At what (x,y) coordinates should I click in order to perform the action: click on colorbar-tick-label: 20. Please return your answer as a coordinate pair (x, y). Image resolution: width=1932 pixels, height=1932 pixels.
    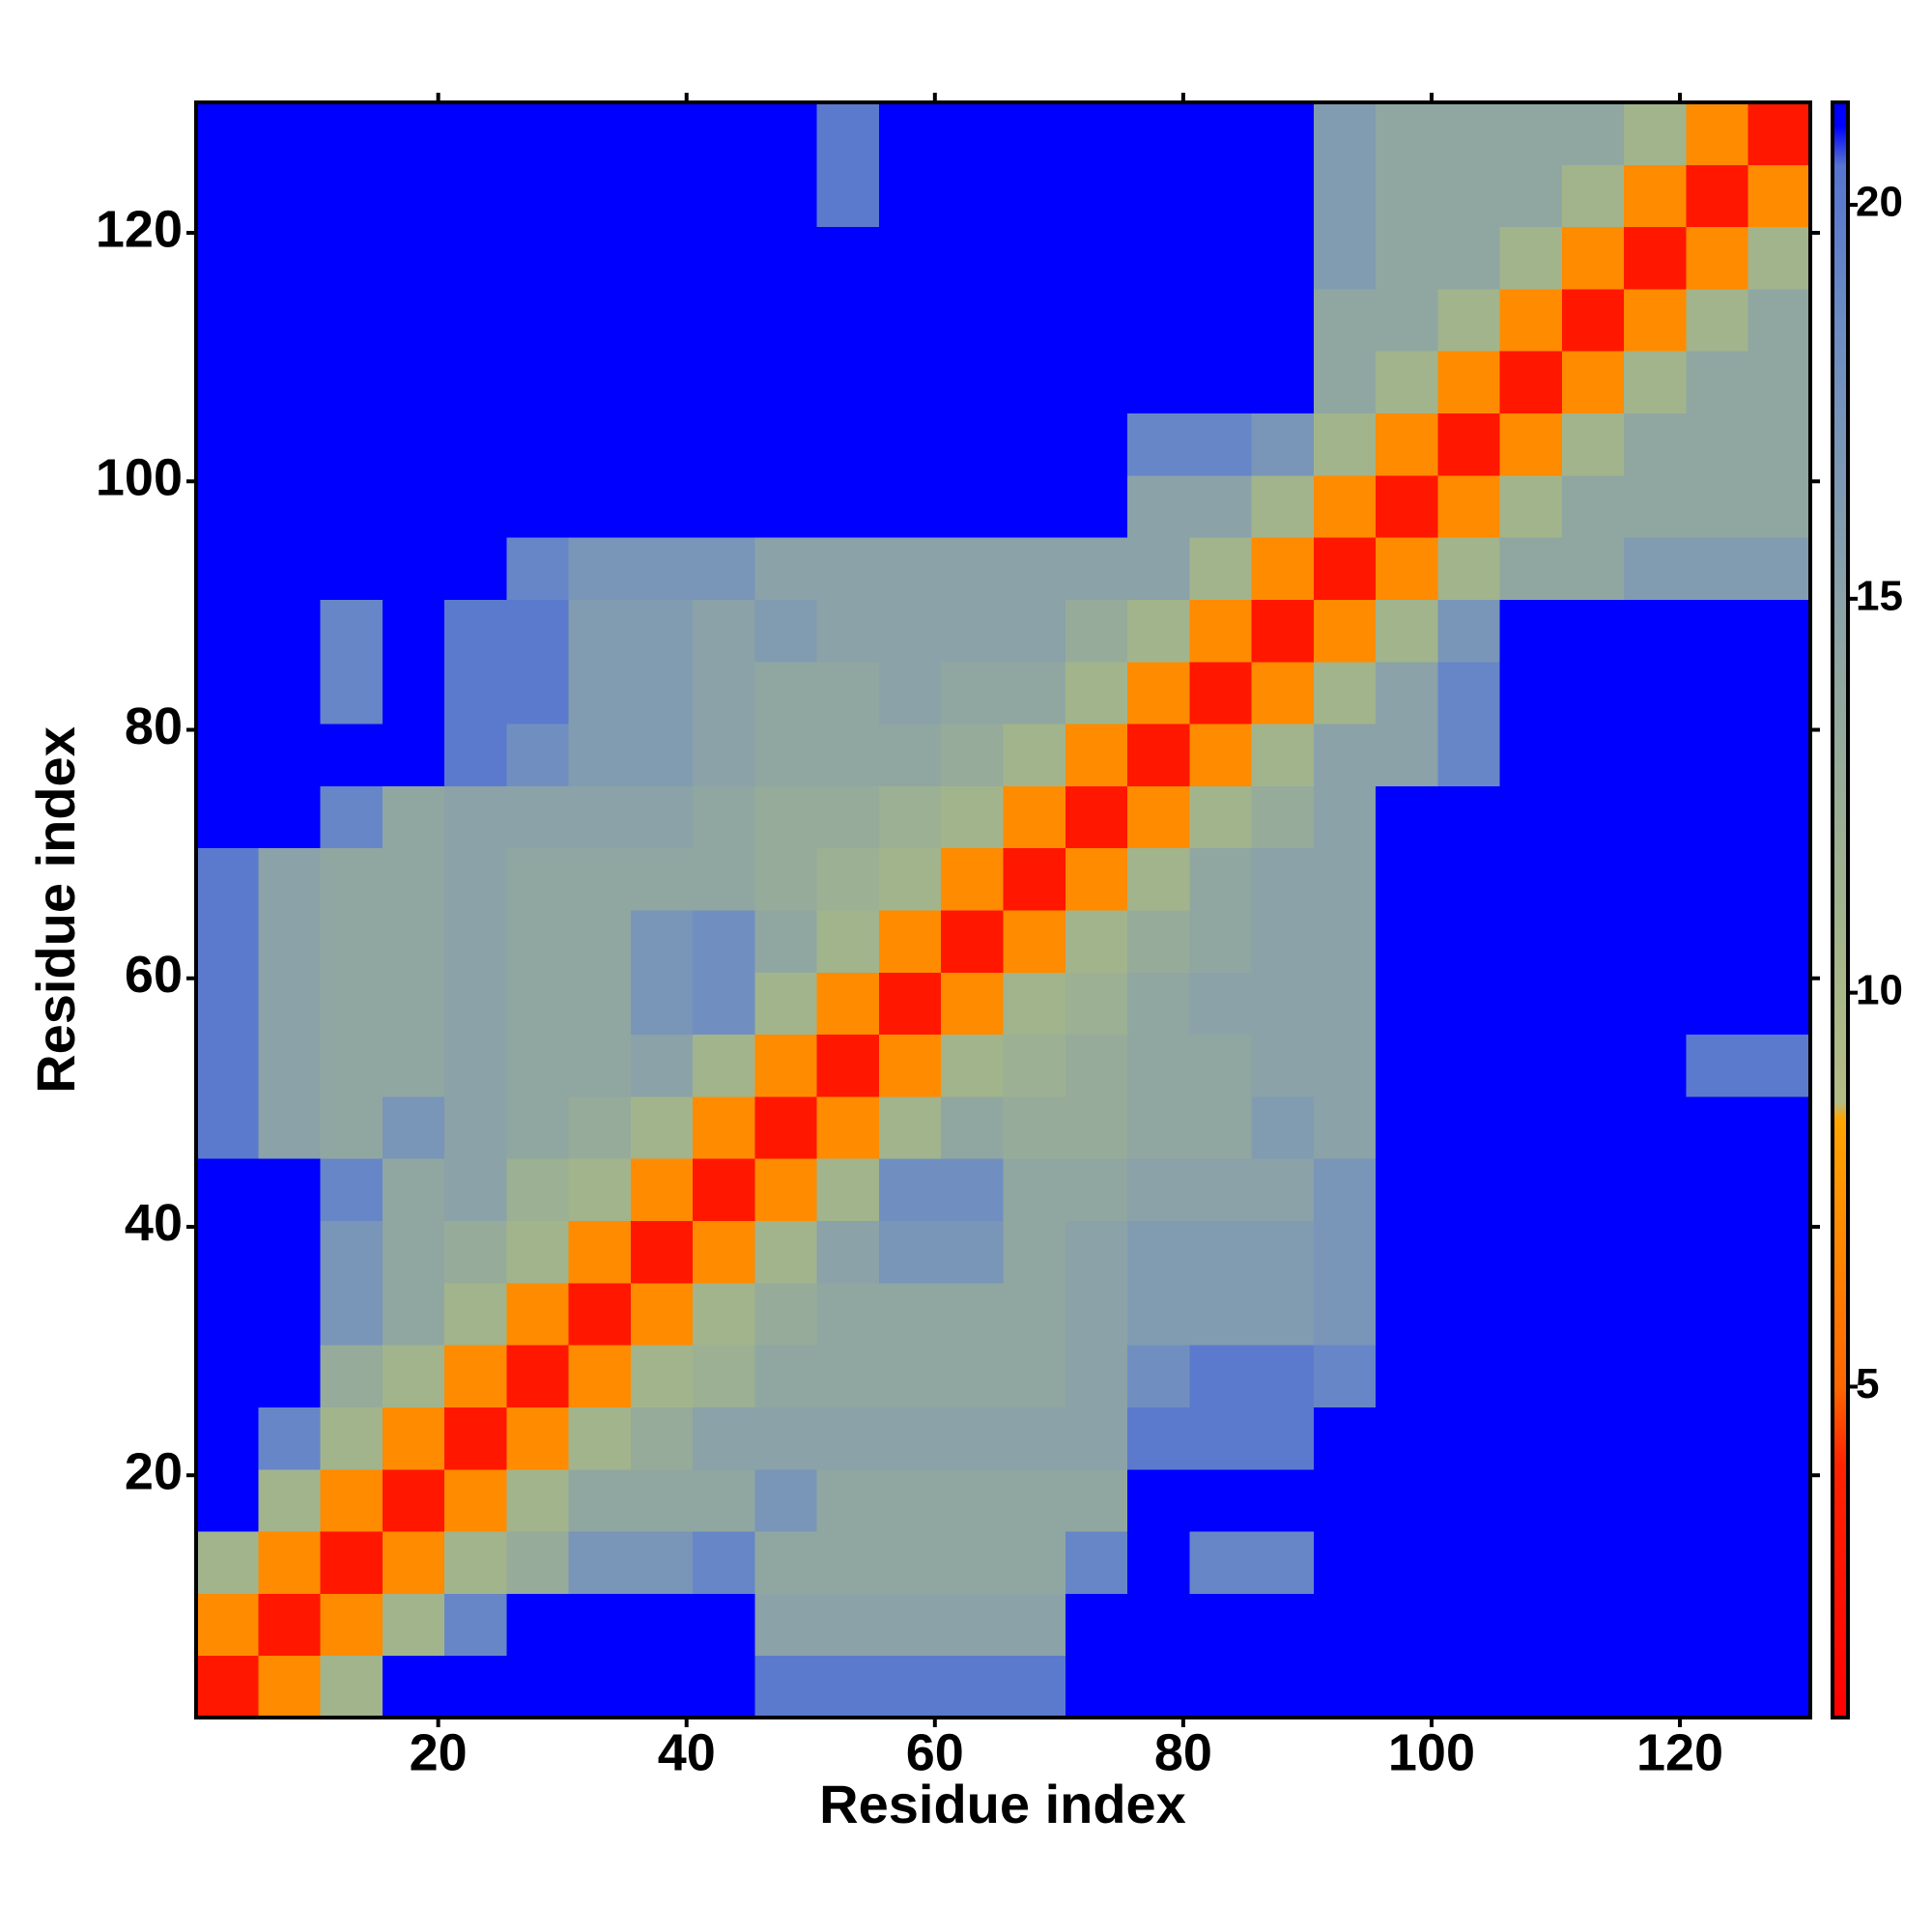
    Looking at the image, I should click on (1879, 202).